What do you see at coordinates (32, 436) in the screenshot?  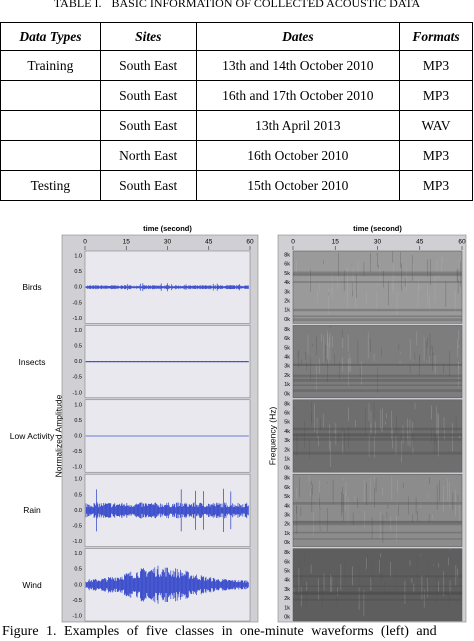 I see `class-label: Low Activity` at bounding box center [32, 436].